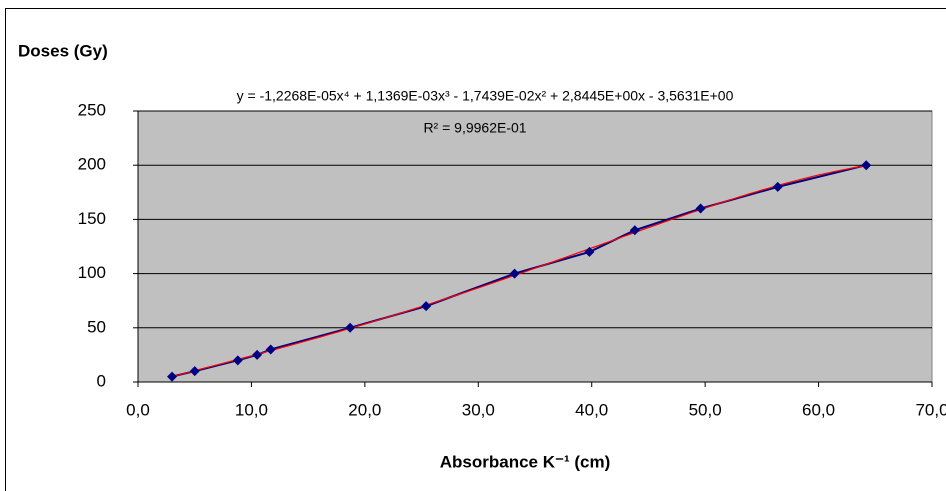 This screenshot has height=491, width=946. What do you see at coordinates (478, 409) in the screenshot?
I see `x-tick-label: 30,0` at bounding box center [478, 409].